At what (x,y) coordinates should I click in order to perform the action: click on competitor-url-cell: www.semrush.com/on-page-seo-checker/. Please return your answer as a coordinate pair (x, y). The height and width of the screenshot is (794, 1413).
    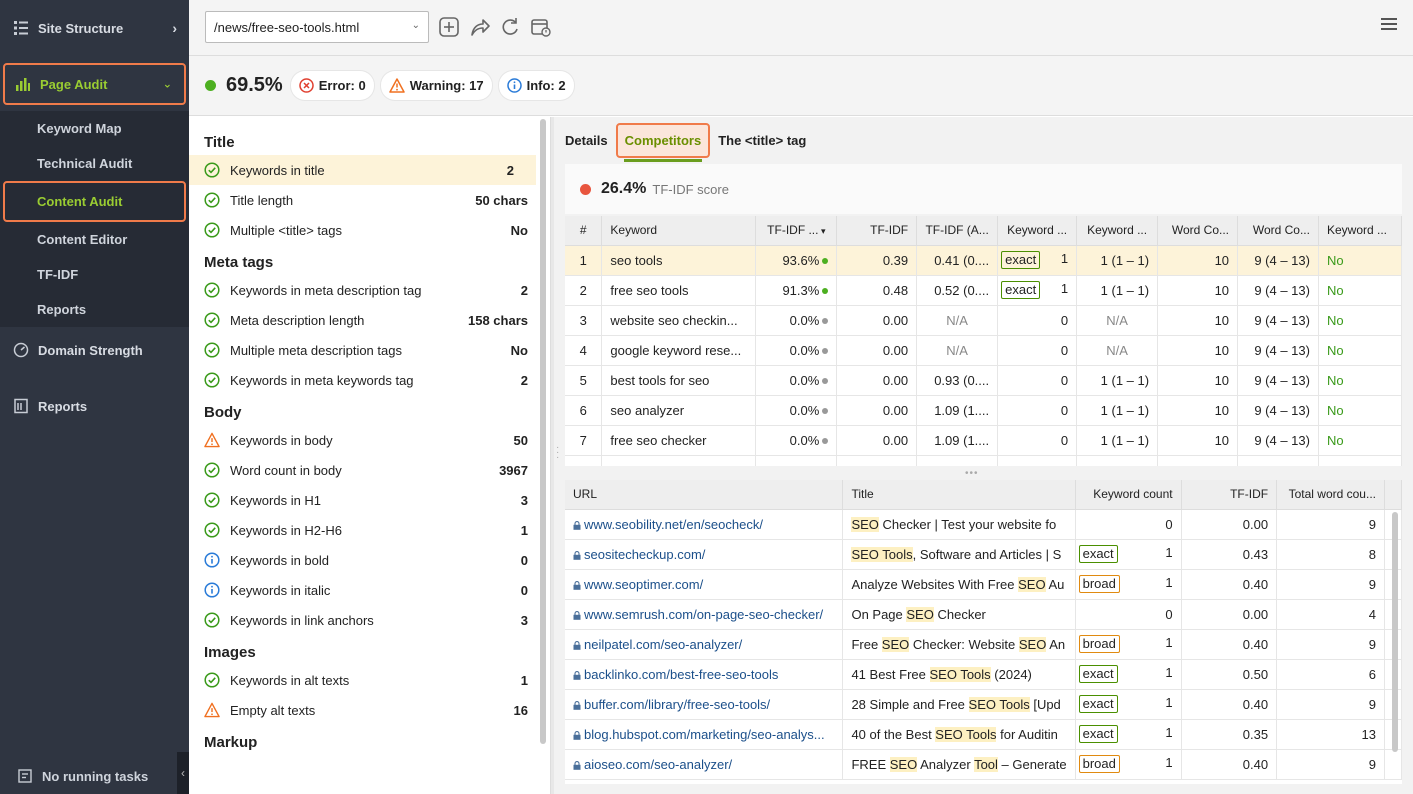
    Looking at the image, I should click on (704, 614).